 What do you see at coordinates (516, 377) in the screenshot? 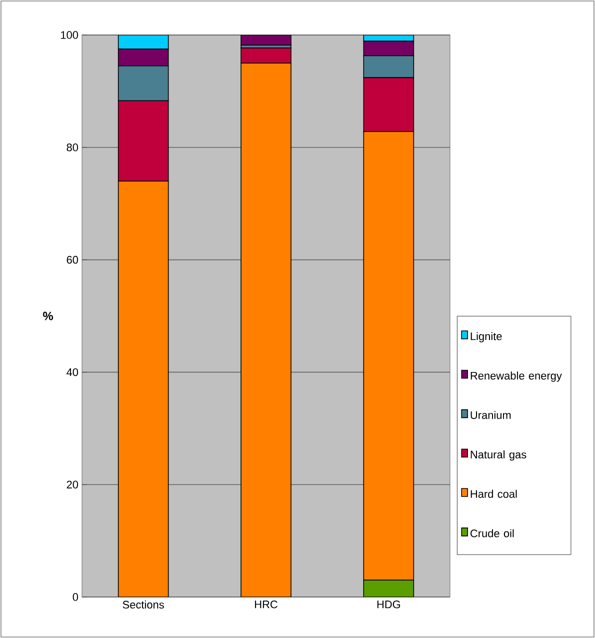
I see `legend-label: Renewable energy` at bounding box center [516, 377].